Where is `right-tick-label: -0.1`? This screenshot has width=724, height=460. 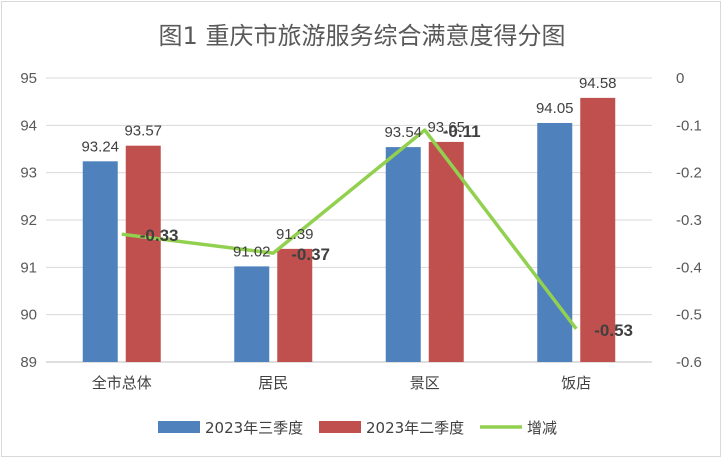
right-tick-label: -0.1 is located at coordinates (689, 125).